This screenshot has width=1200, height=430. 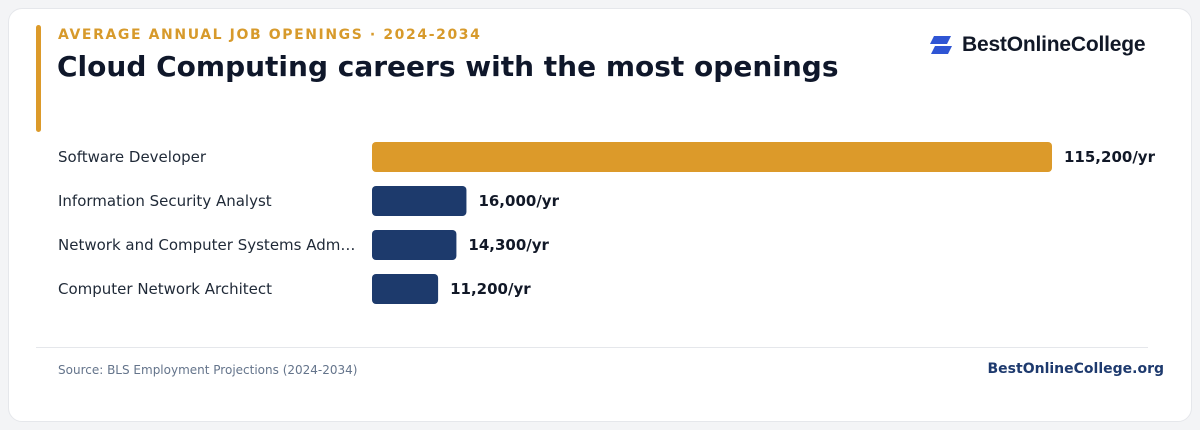 What do you see at coordinates (1054, 44) in the screenshot?
I see `brand-name: BestOnlineCollege` at bounding box center [1054, 44].